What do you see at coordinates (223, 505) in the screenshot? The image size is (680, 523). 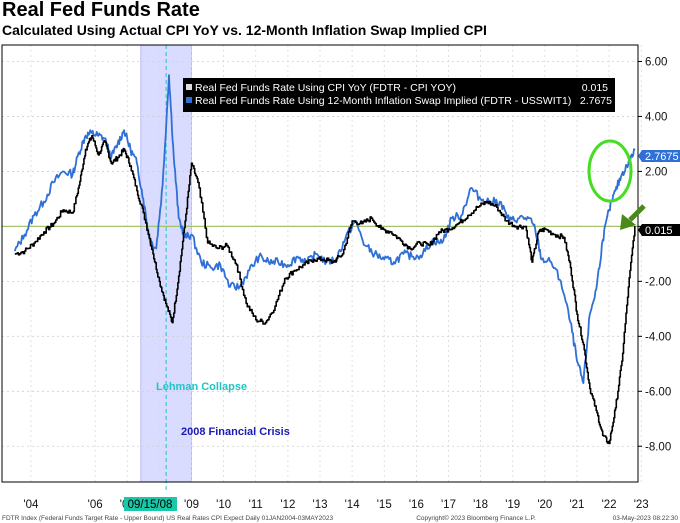 I see `x-tick-label: '10` at bounding box center [223, 505].